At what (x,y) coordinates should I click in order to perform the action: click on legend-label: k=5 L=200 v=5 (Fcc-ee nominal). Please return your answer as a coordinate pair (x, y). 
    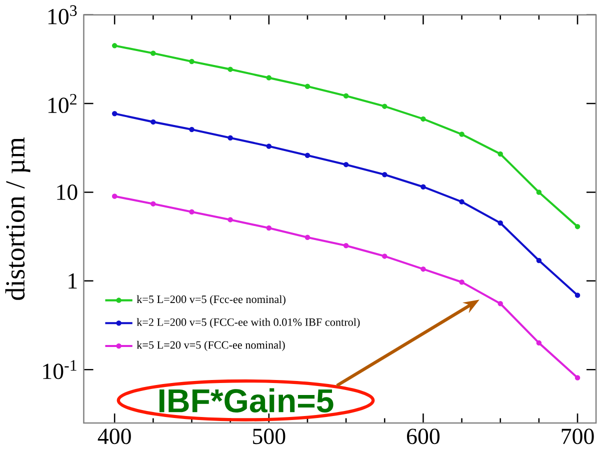
    Looking at the image, I should click on (211, 300).